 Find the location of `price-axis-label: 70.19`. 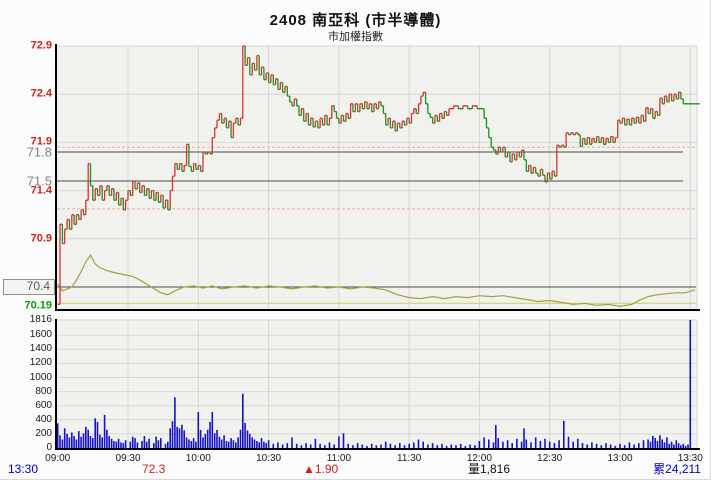

price-axis-label: 70.19 is located at coordinates (38, 305).